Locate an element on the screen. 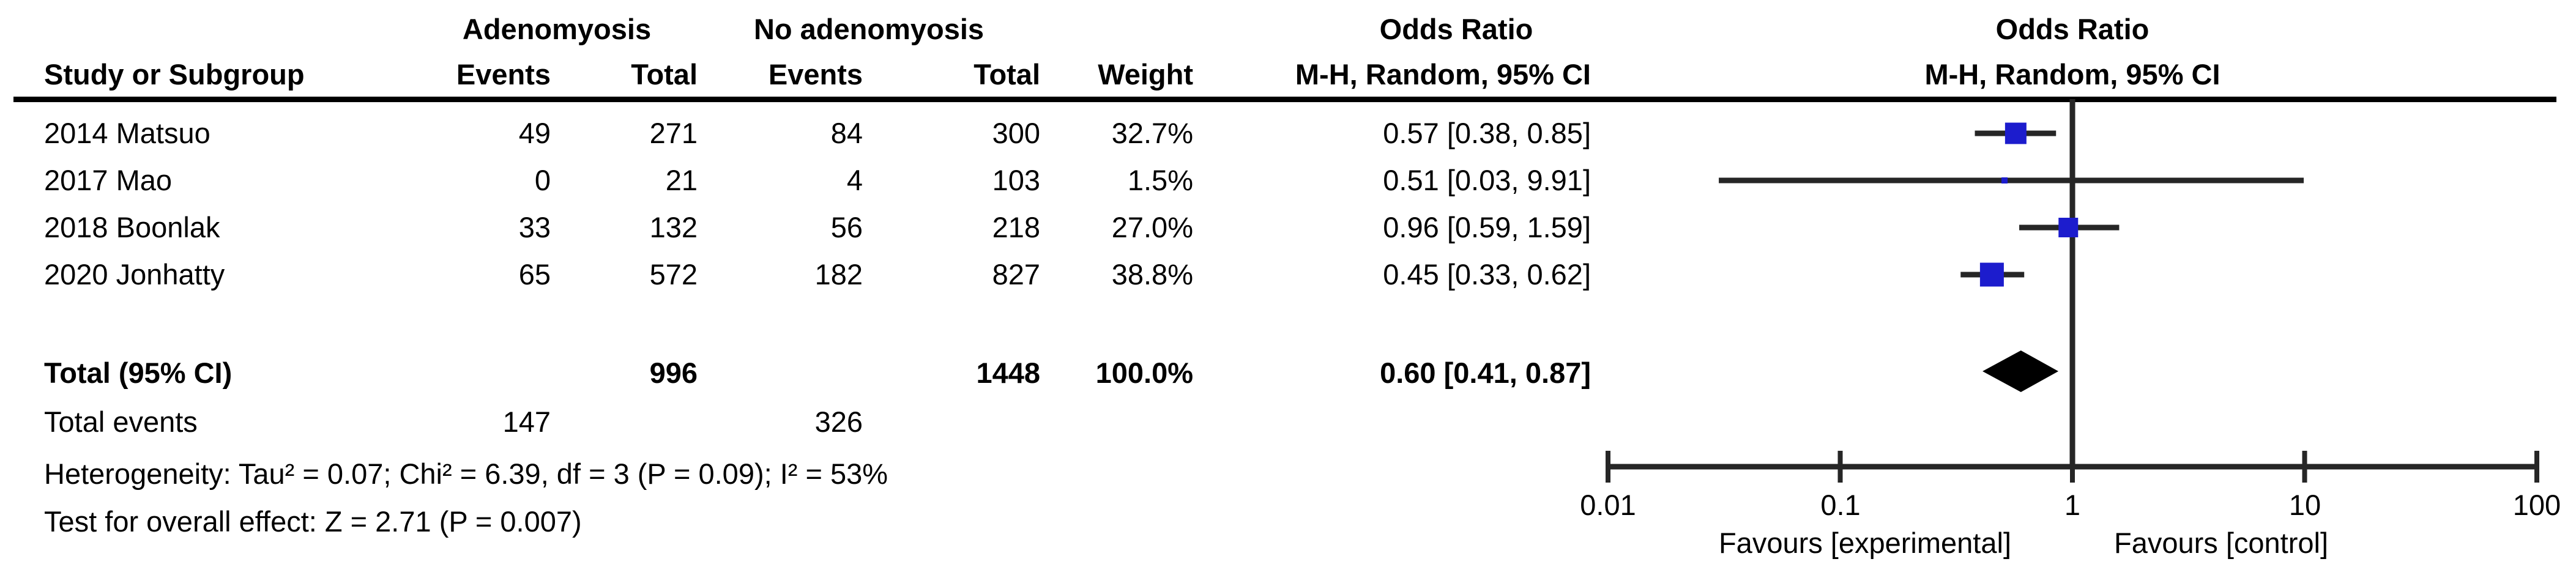 This screenshot has width=2576, height=578. total-events-2: 326 is located at coordinates (838, 422).